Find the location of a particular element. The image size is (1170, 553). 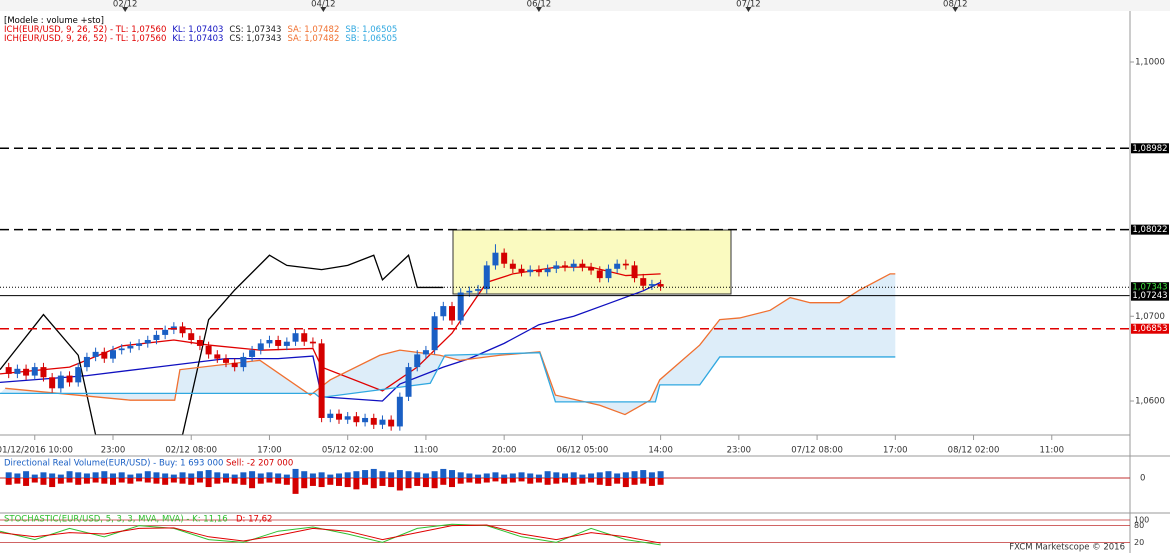

x-tick-label: 23:00 is located at coordinates (739, 451).